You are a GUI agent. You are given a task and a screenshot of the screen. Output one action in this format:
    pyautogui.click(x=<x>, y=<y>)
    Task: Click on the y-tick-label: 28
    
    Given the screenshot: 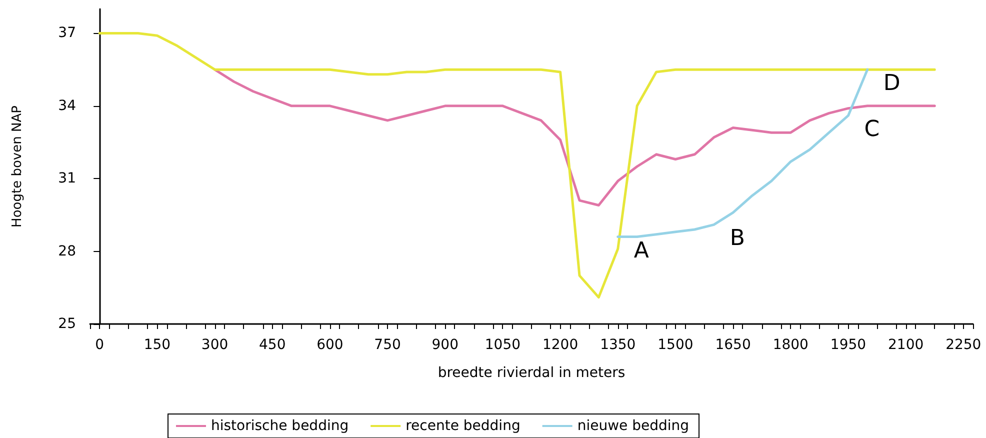 What is the action you would take?
    pyautogui.click(x=67, y=251)
    